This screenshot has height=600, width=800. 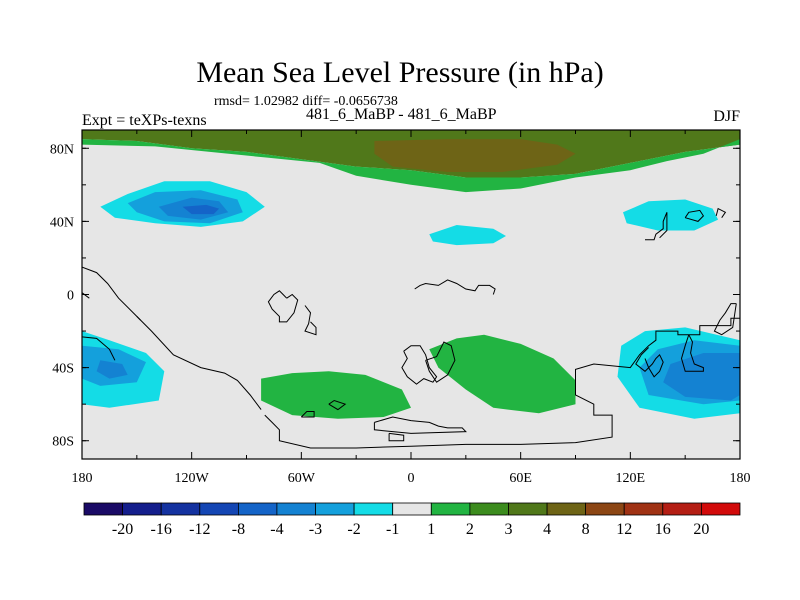 I want to click on colorbar-label-4: -4, so click(x=276, y=529).